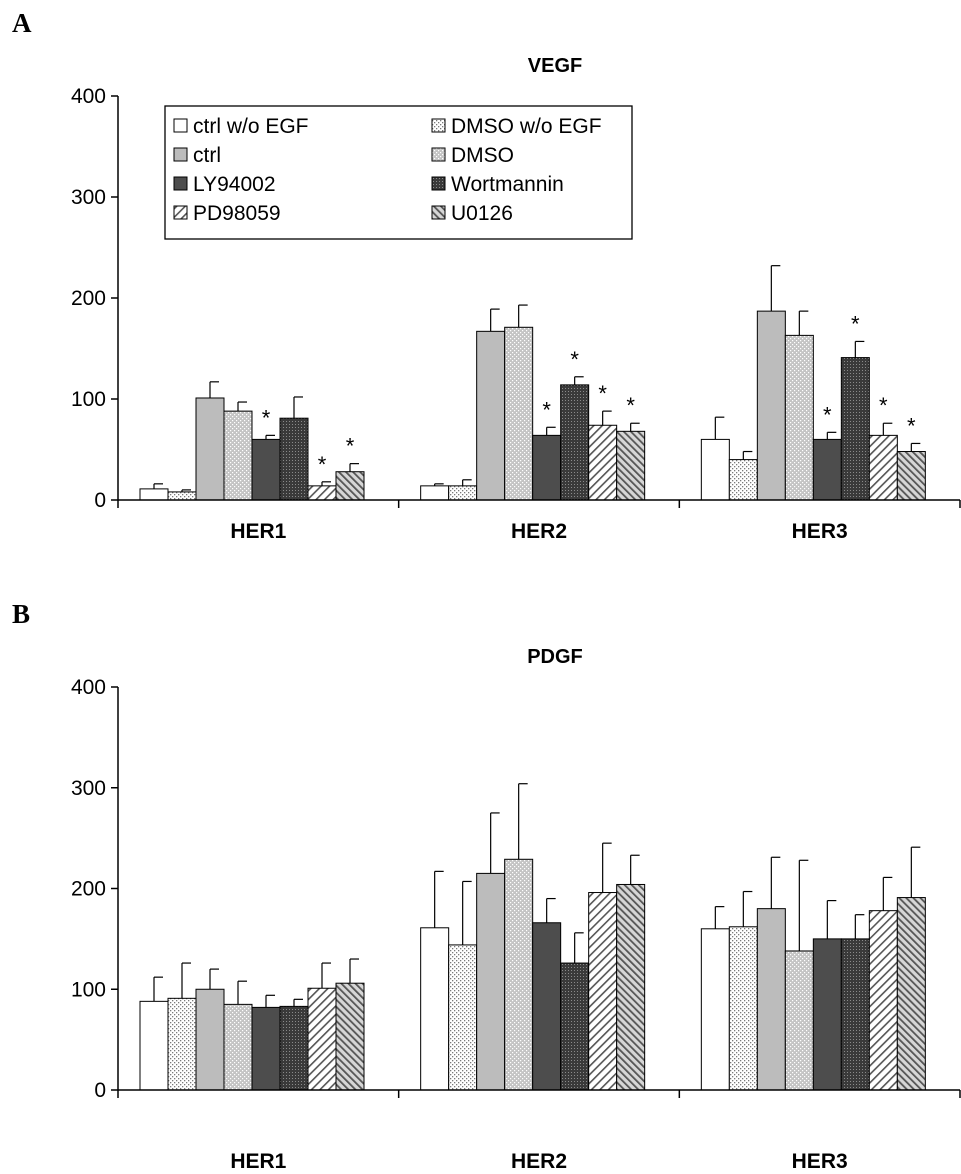  What do you see at coordinates (251, 126) in the screenshot?
I see `legend-label-ctrl-w-o-egf: ctrl w/o EGF` at bounding box center [251, 126].